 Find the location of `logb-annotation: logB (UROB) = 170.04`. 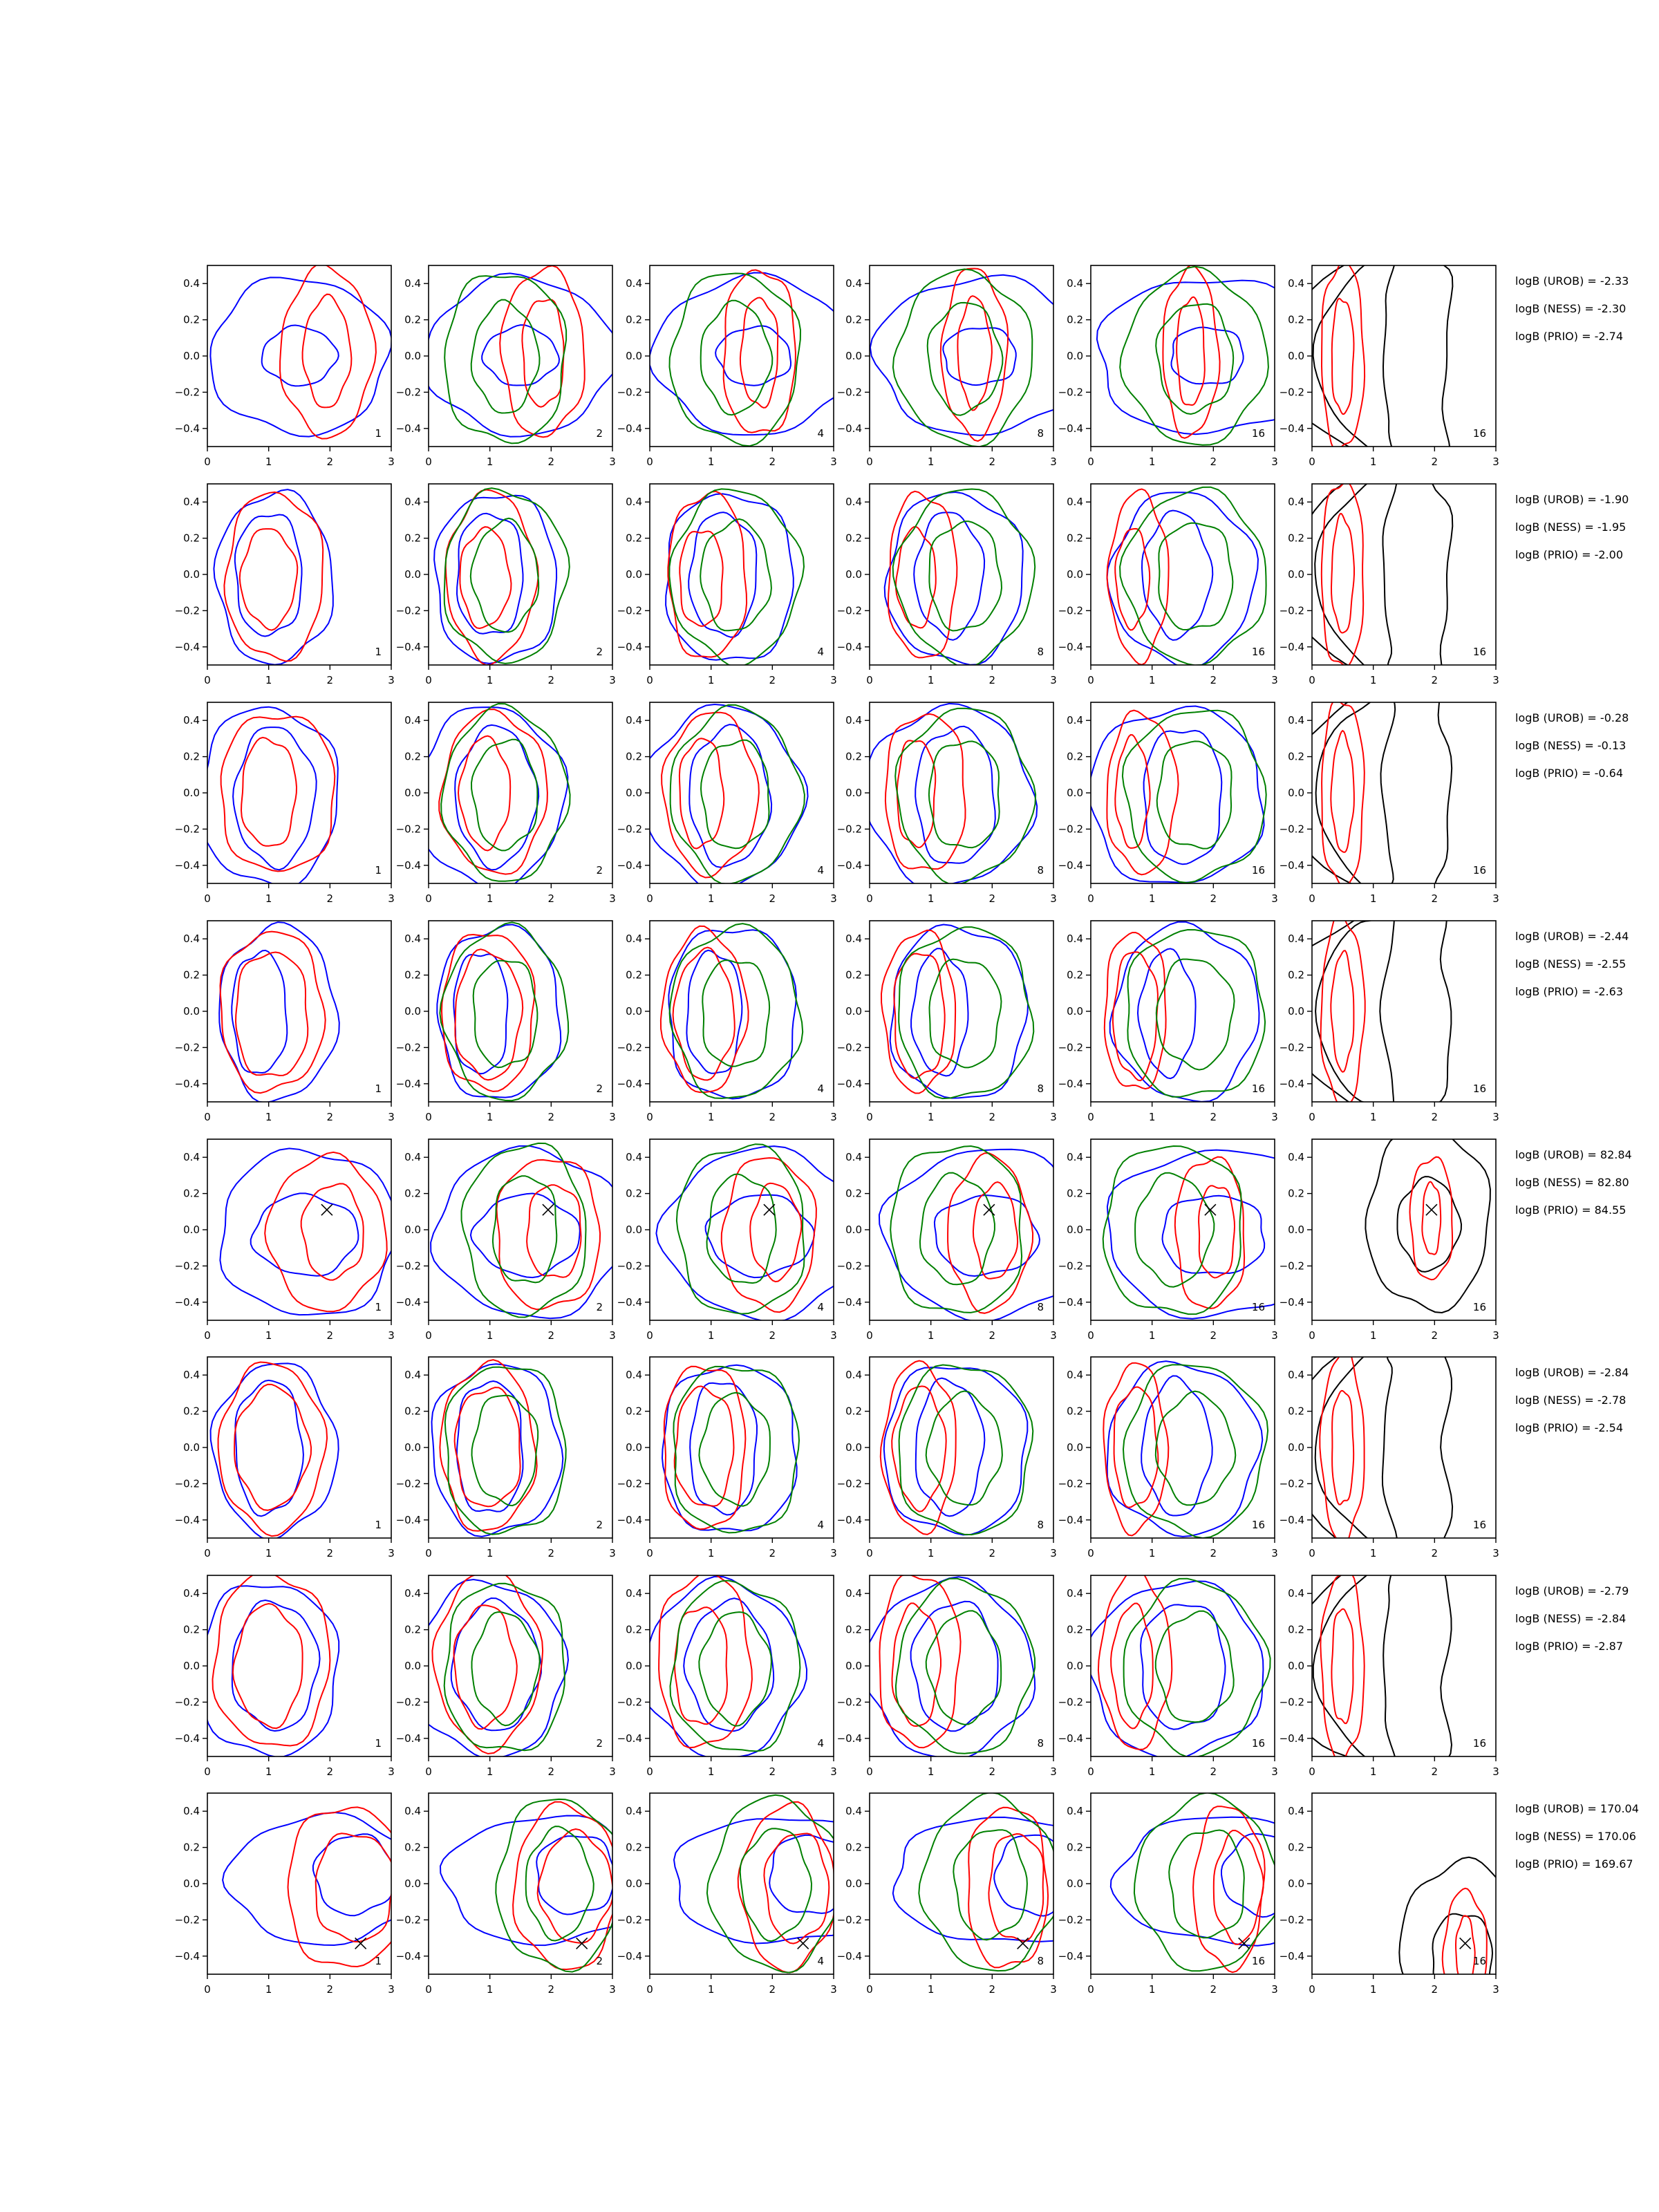

logb-annotation: logB (UROB) = 170.04 is located at coordinates (1577, 1808).